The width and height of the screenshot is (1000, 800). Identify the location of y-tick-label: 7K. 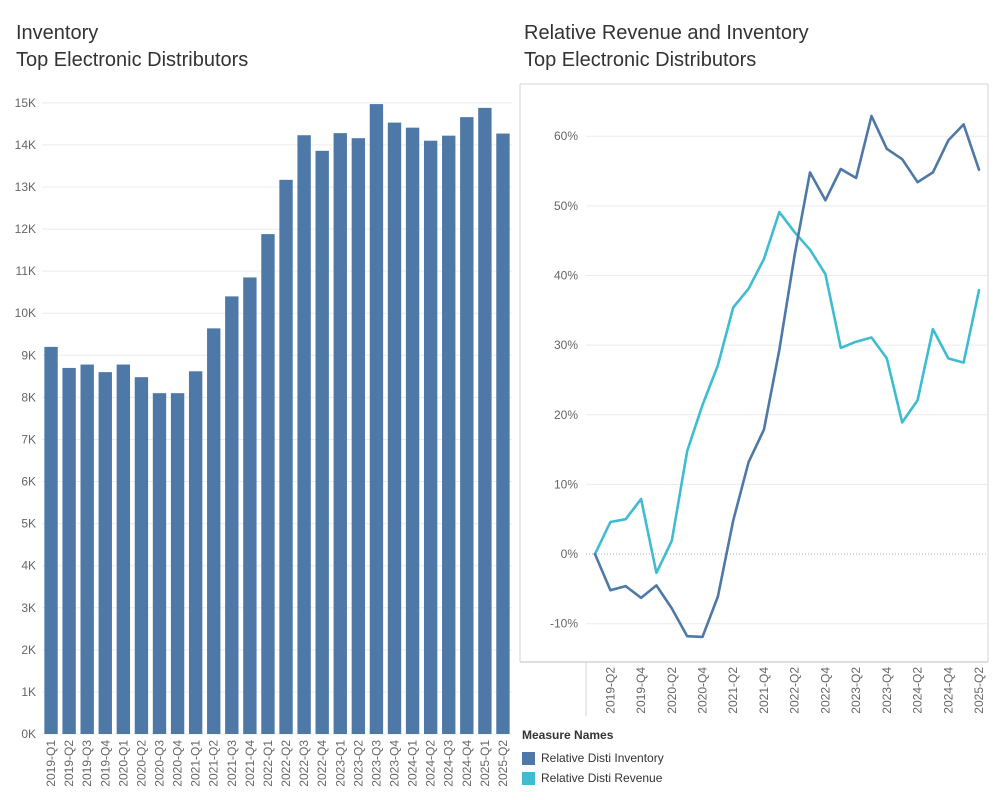
(28, 439).